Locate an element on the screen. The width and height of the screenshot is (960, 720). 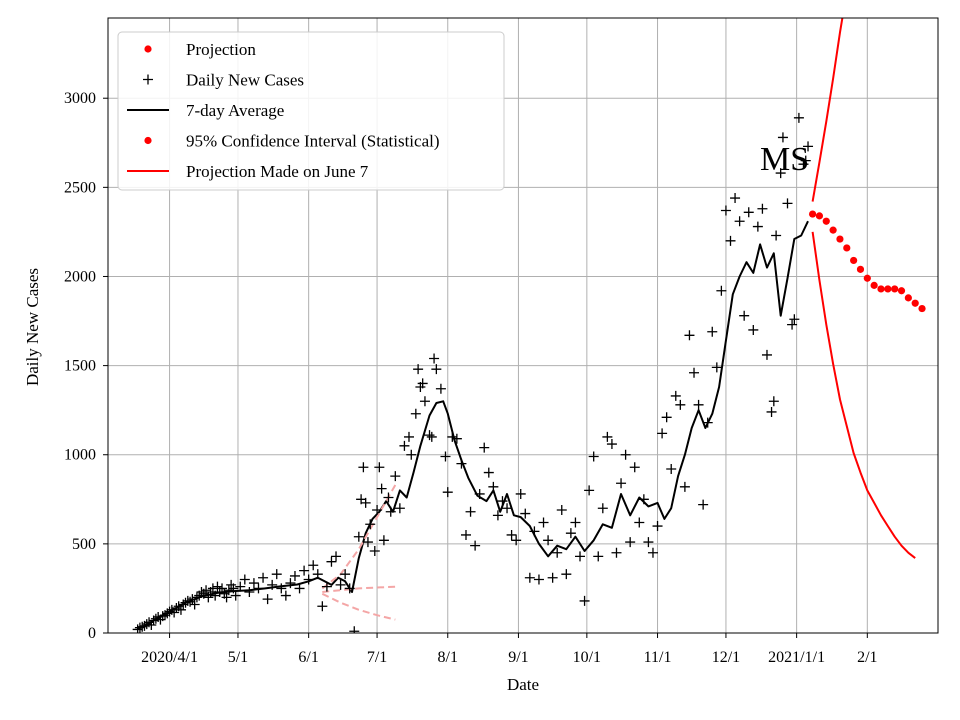
legend-label: 95% Confidence Interval (Statistical) is located at coordinates (313, 141).